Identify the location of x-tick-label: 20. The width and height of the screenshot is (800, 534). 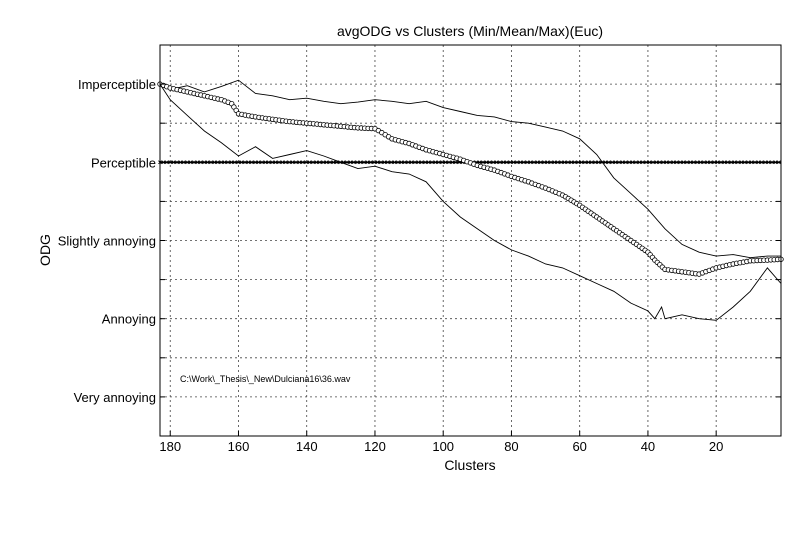
(716, 446).